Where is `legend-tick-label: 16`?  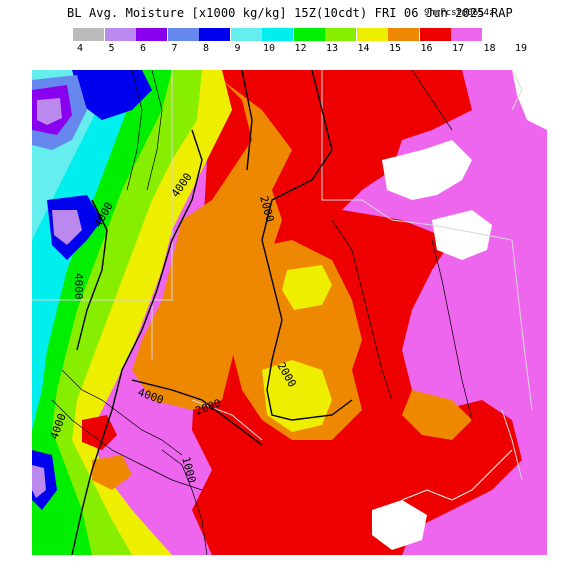 legend-tick-label: 16 is located at coordinates (426, 48).